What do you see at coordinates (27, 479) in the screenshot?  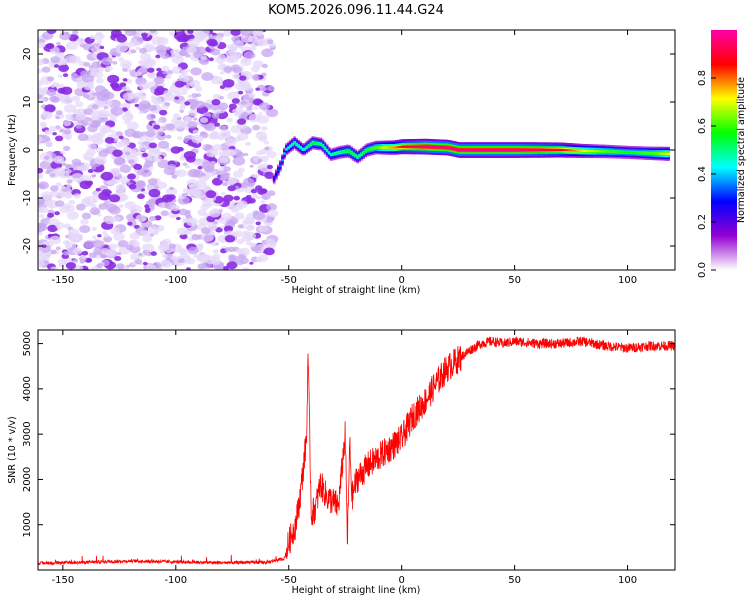 I see `y-tick-label: 2000` at bounding box center [27, 479].